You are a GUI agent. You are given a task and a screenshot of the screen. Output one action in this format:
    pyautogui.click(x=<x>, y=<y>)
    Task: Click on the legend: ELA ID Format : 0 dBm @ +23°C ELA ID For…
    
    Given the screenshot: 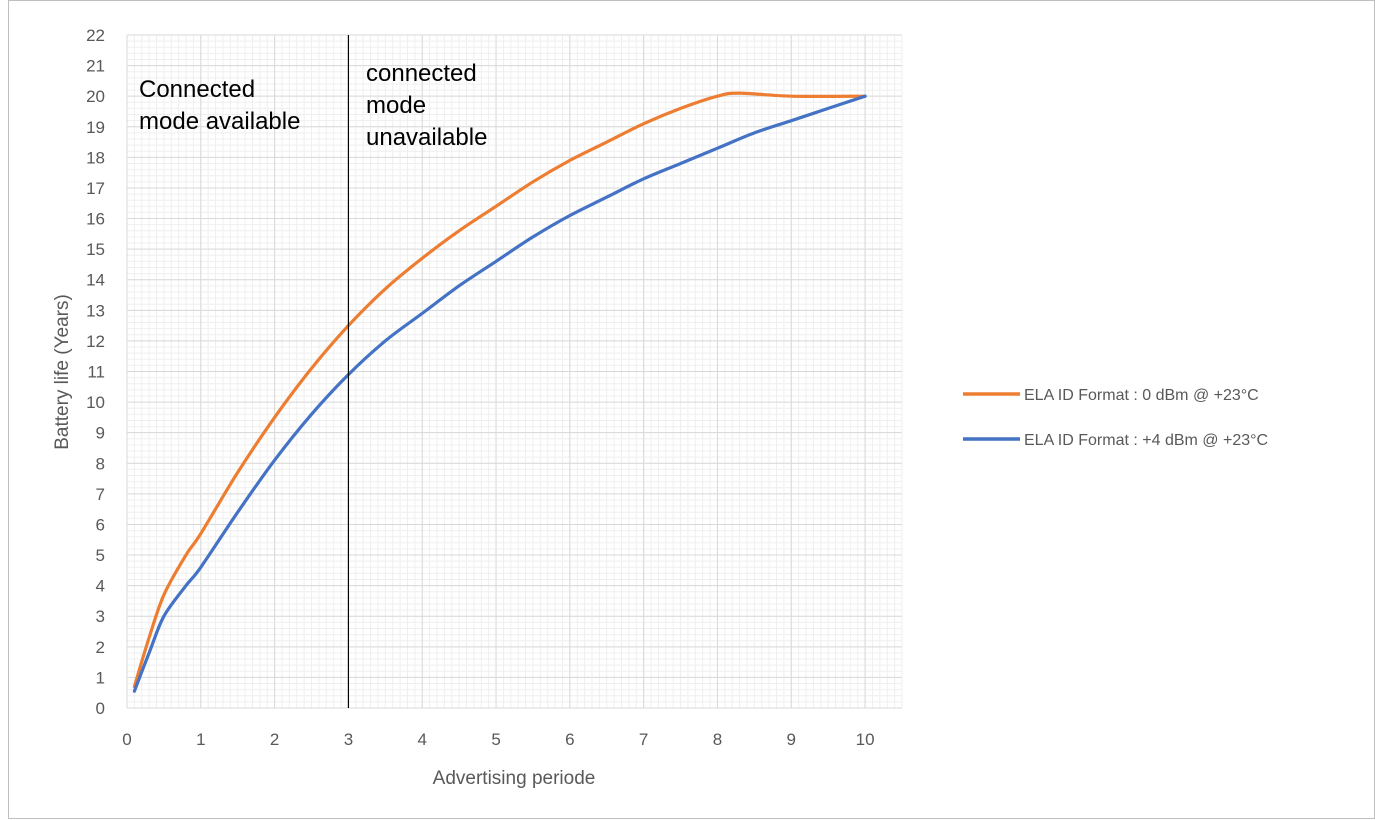 What is the action you would take?
    pyautogui.click(x=1115, y=418)
    